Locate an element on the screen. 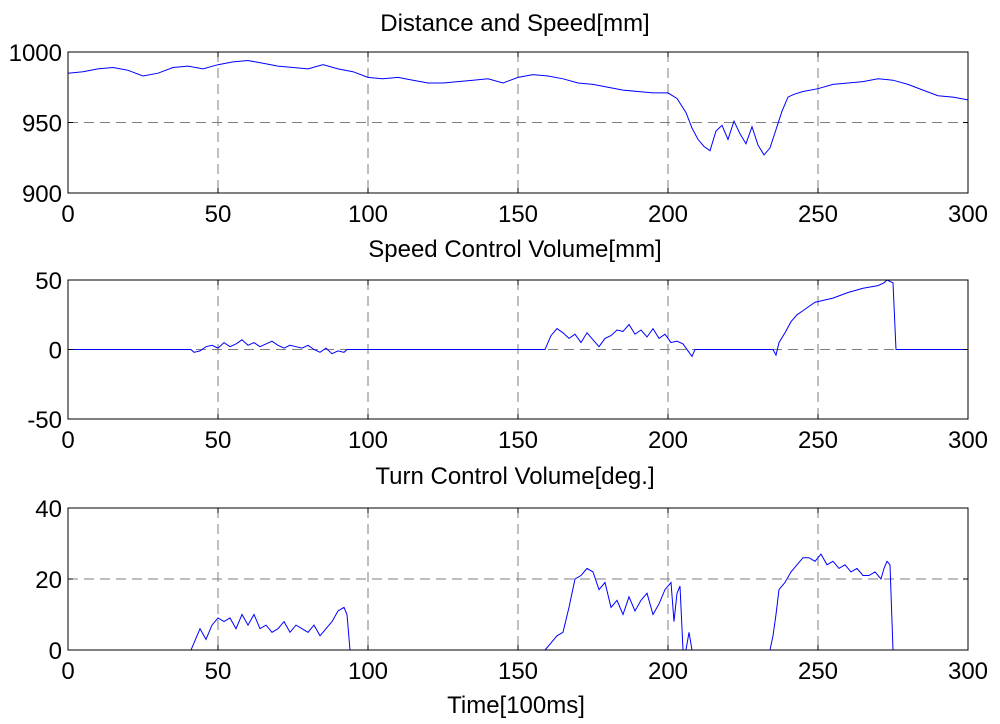 The width and height of the screenshot is (1000, 724). panel-speed-control-title: Speed Control Volume[mm] is located at coordinates (514, 249).